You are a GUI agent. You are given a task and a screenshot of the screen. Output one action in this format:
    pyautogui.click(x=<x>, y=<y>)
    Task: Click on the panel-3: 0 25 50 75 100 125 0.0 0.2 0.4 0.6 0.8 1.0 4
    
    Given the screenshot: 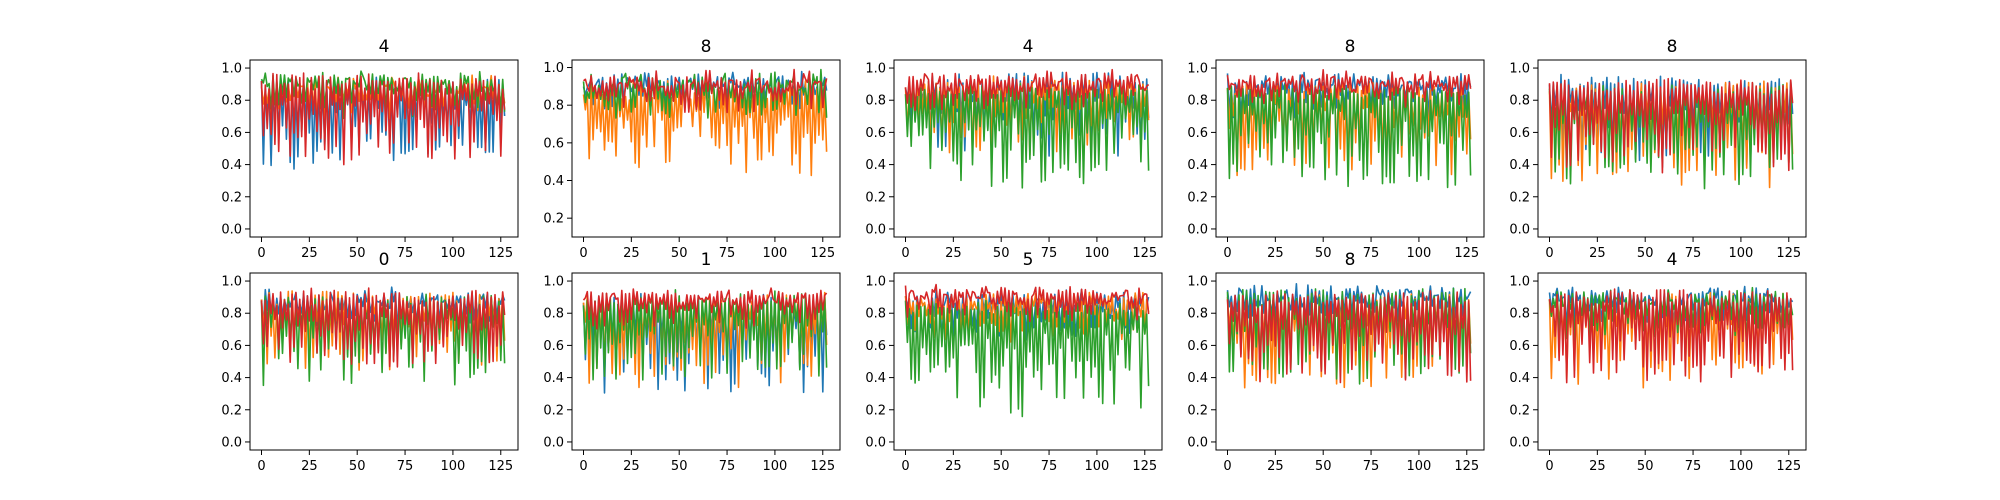 What is the action you would take?
    pyautogui.click(x=1014, y=149)
    